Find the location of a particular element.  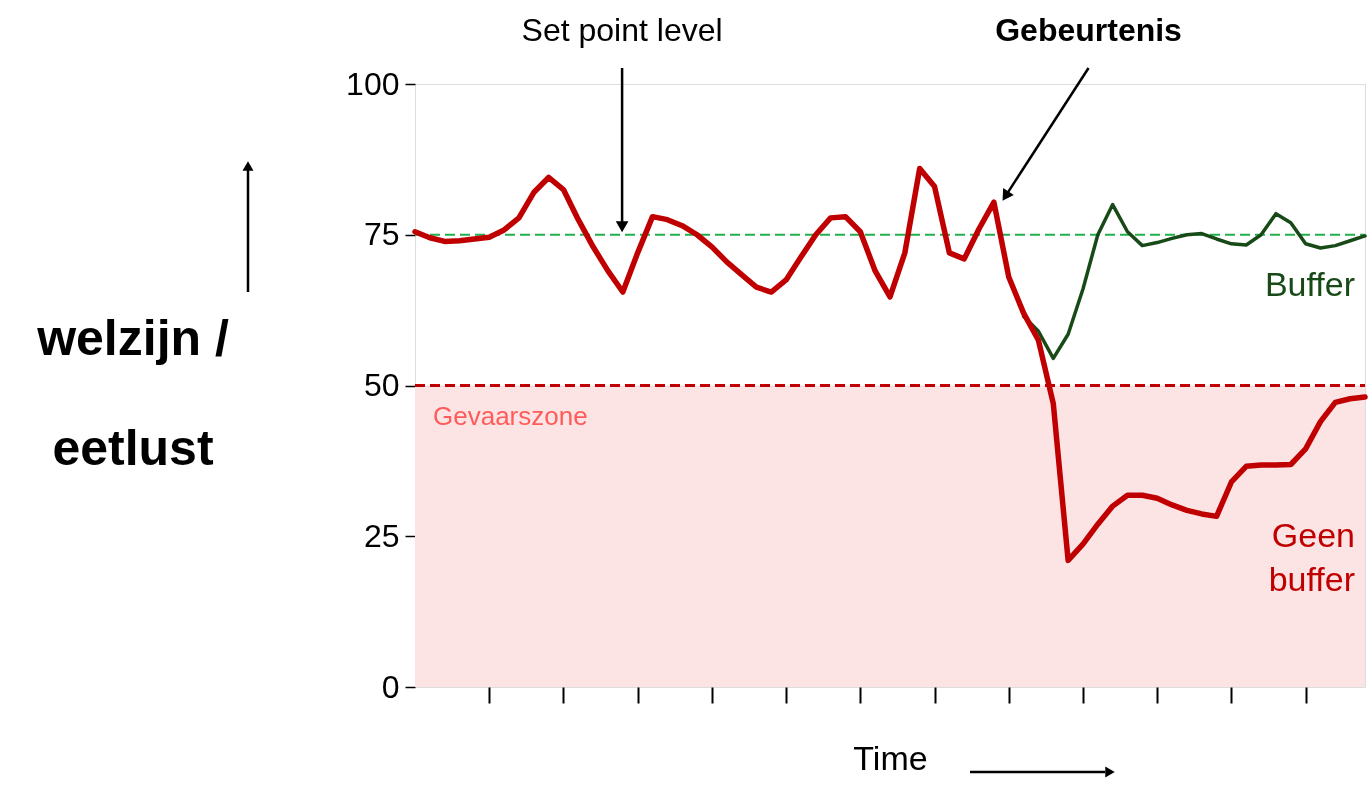

y-tick-label: 50 is located at coordinates (381, 385).